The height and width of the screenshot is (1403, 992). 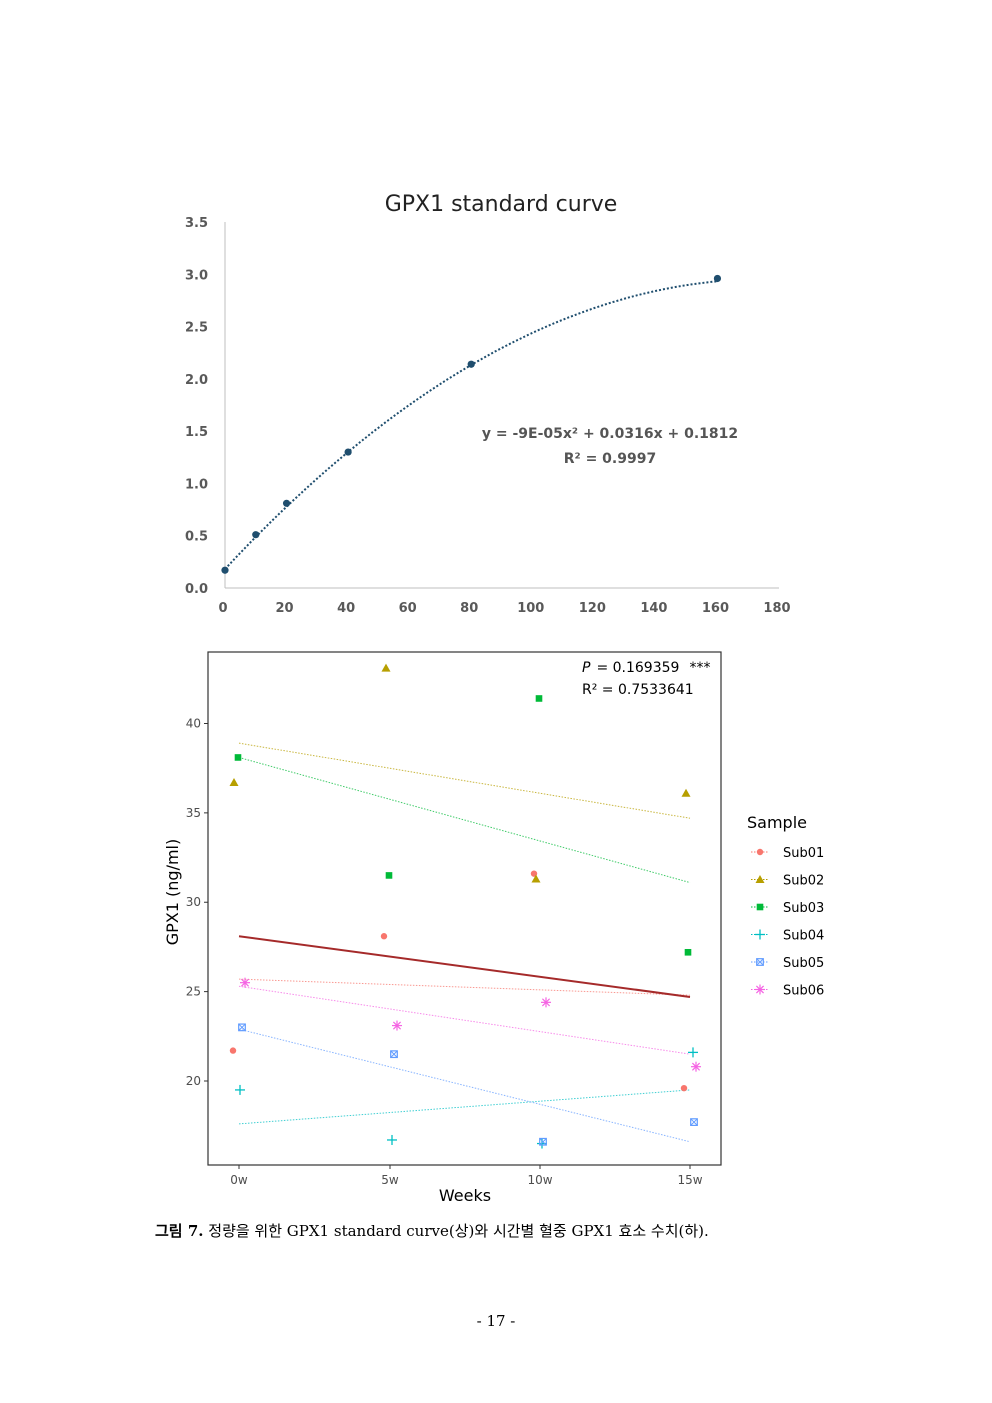 What do you see at coordinates (196, 589) in the screenshot?
I see `y-tick-label: 0.0` at bounding box center [196, 589].